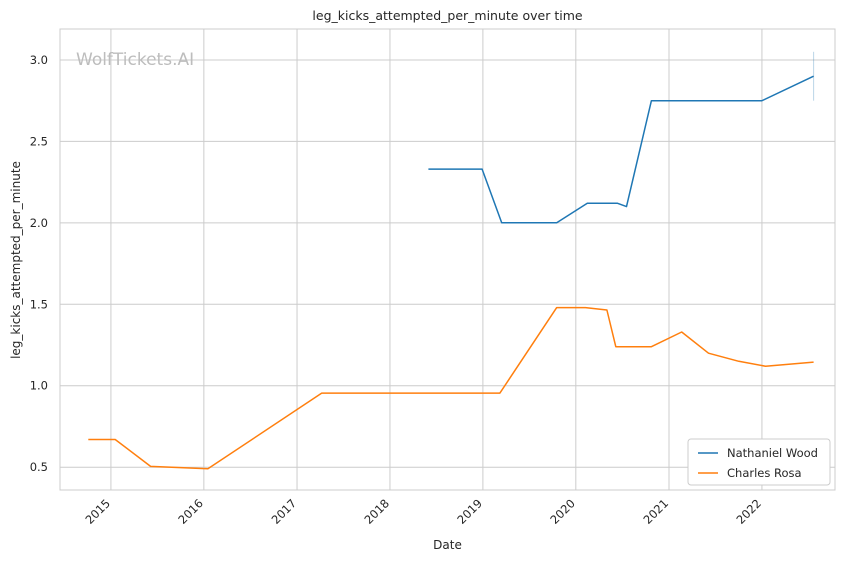 The height and width of the screenshot is (561, 844). Describe the element at coordinates (39, 60) in the screenshot. I see `y-tick-label: 3.0` at that location.